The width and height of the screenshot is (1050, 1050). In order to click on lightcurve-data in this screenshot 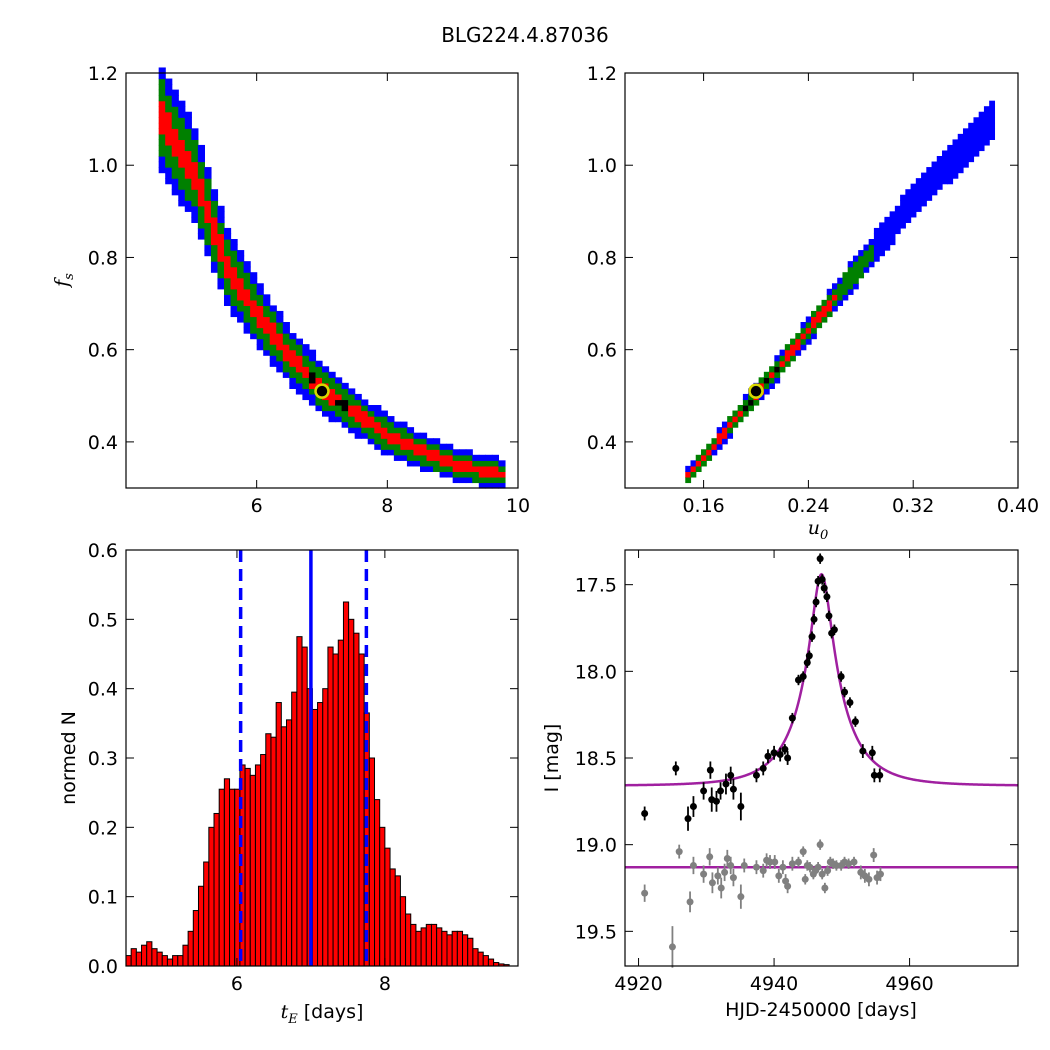, I will do `click(821, 760)`.